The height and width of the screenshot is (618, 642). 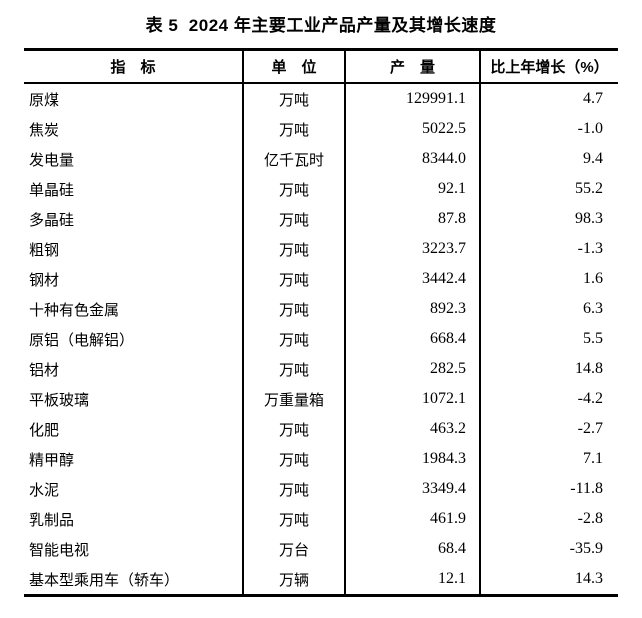 What do you see at coordinates (593, 158) in the screenshot?
I see `growth-cell: 9.4` at bounding box center [593, 158].